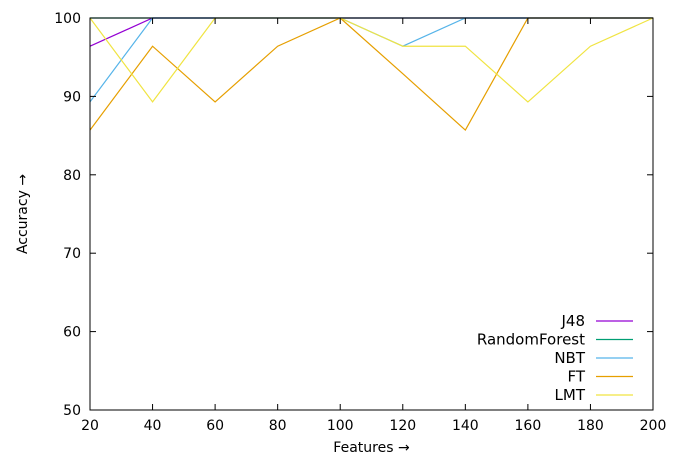 The width and height of the screenshot is (689, 458). Describe the element at coordinates (72, 97) in the screenshot. I see `y-tick-label: 90` at that location.